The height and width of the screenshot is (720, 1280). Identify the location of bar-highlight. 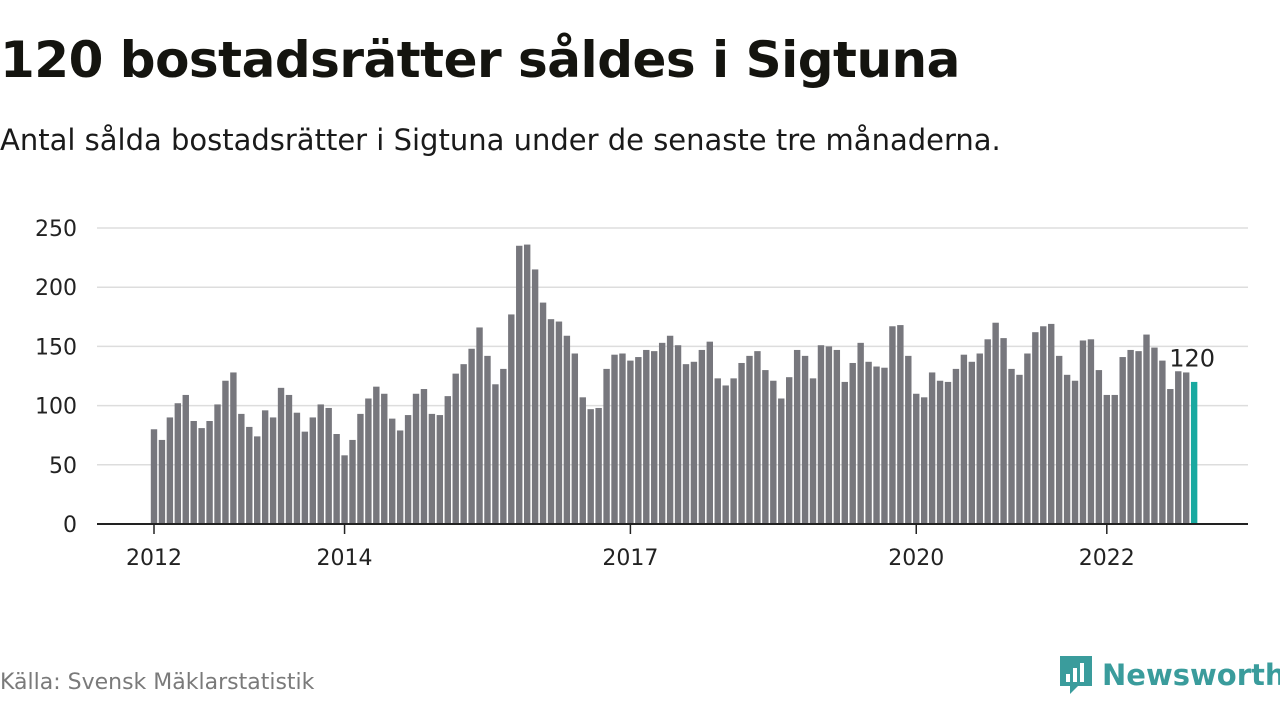
(1194, 452).